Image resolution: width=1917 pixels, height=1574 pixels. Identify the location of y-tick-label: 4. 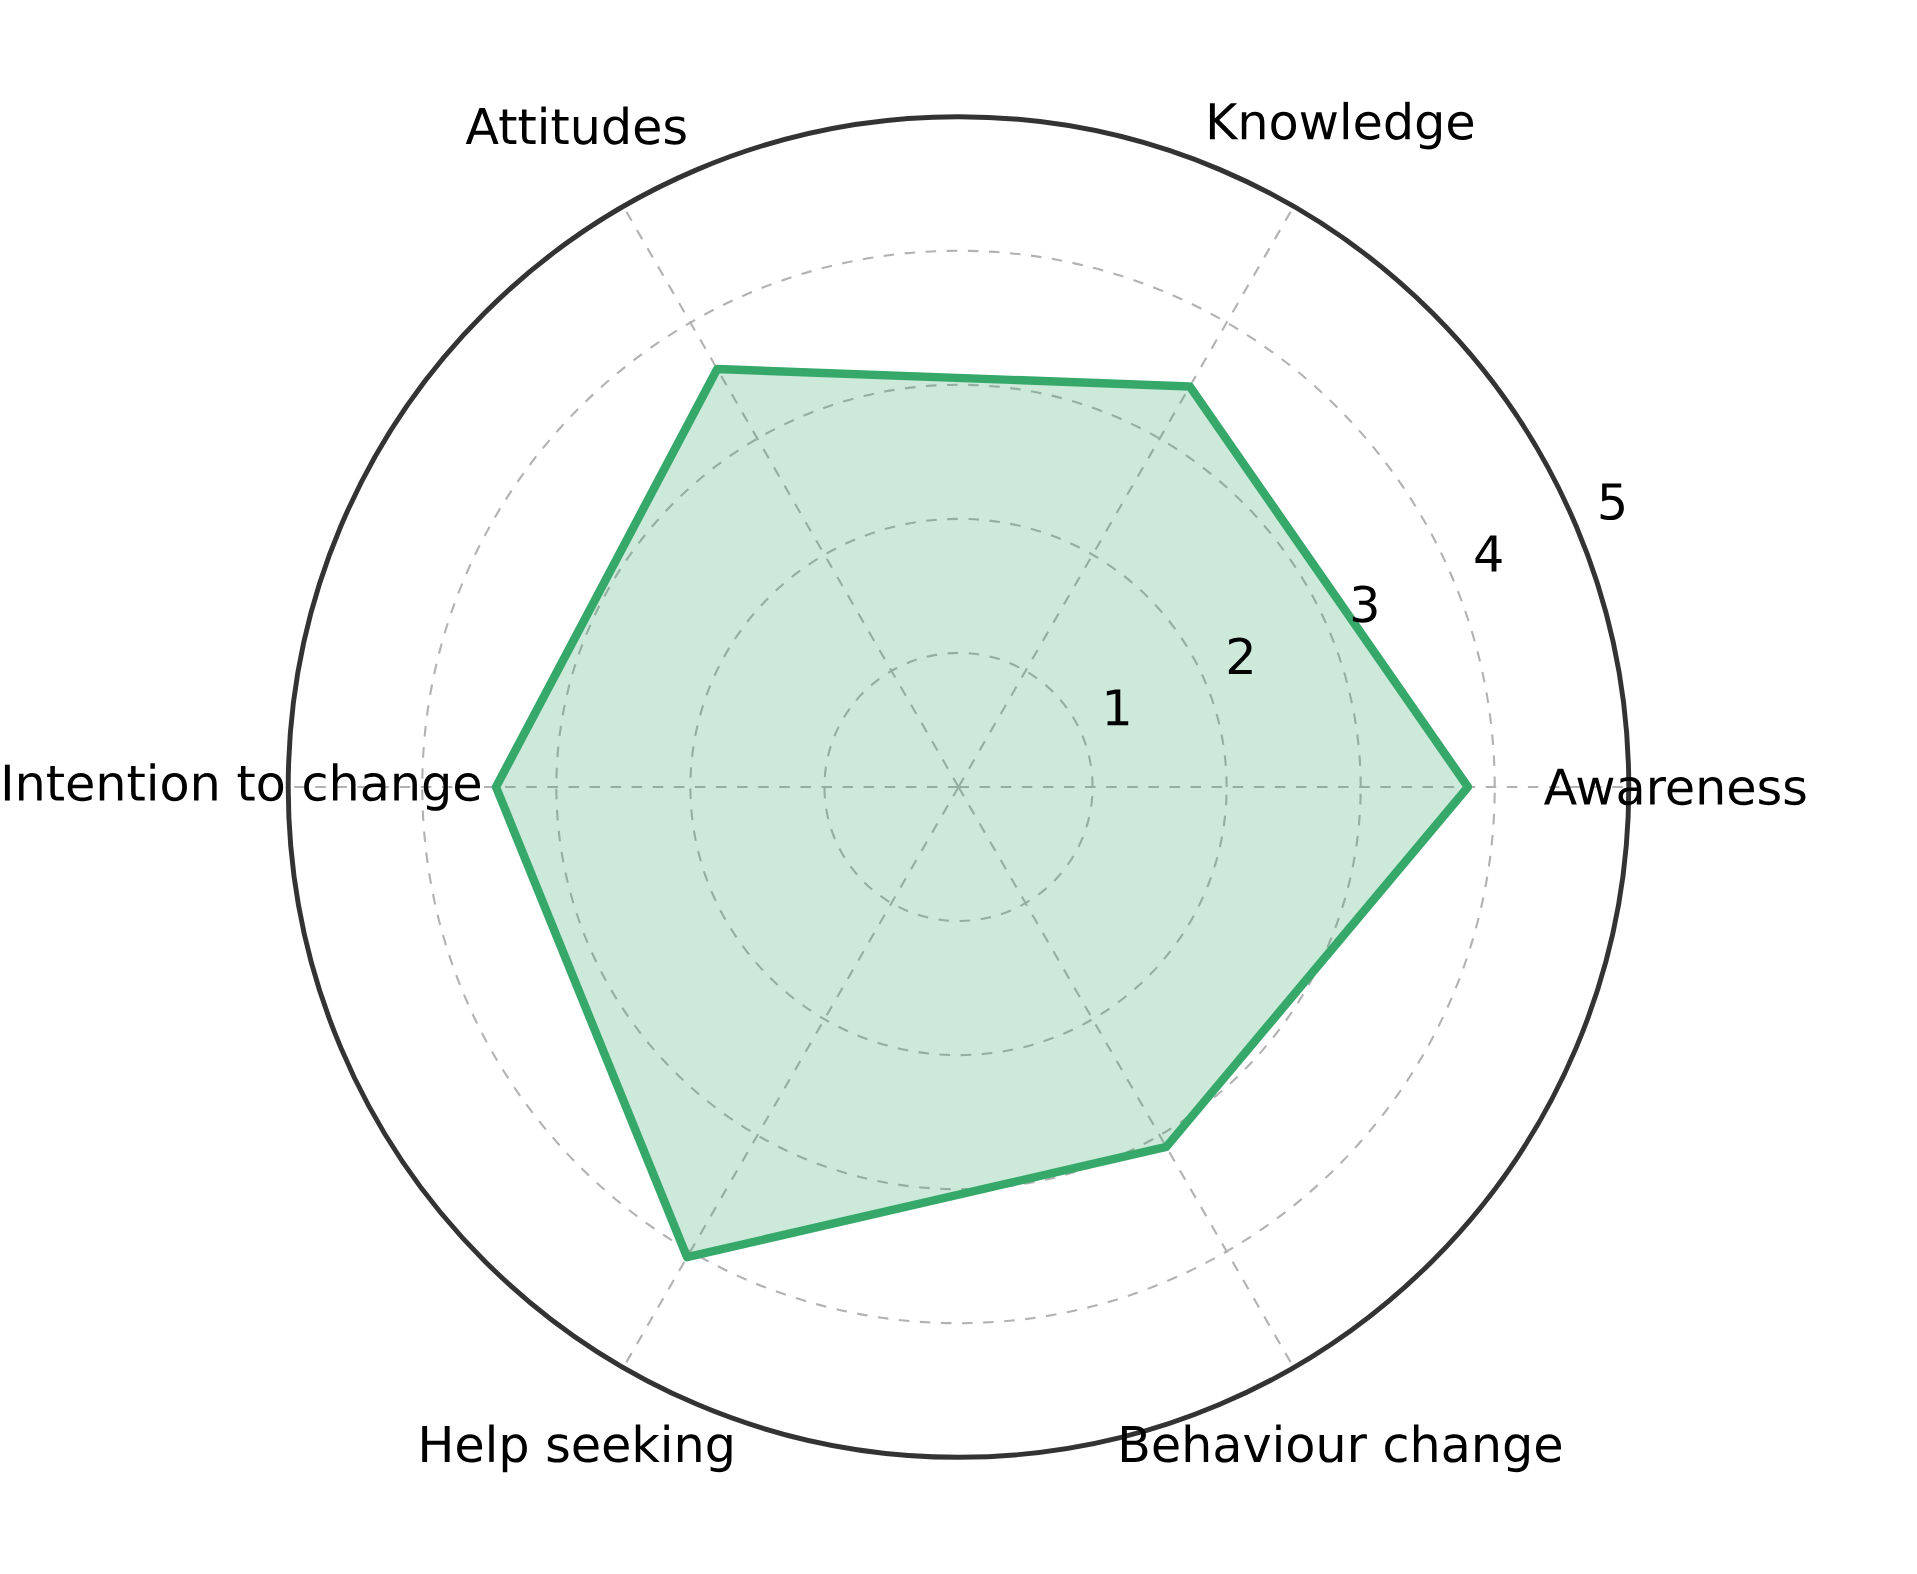
(1488, 553).